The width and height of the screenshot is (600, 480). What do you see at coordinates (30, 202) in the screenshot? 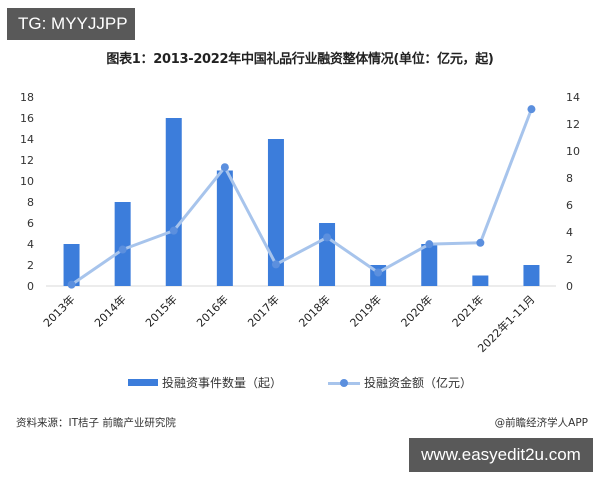
I see `left-axis-tick: 8` at bounding box center [30, 202].